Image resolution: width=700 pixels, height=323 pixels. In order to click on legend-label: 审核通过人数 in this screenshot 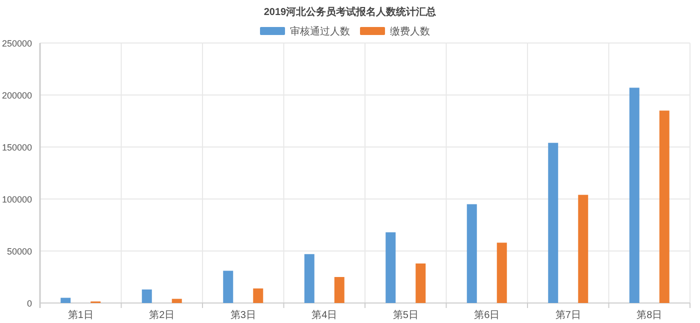, I will do `click(320, 32)`.